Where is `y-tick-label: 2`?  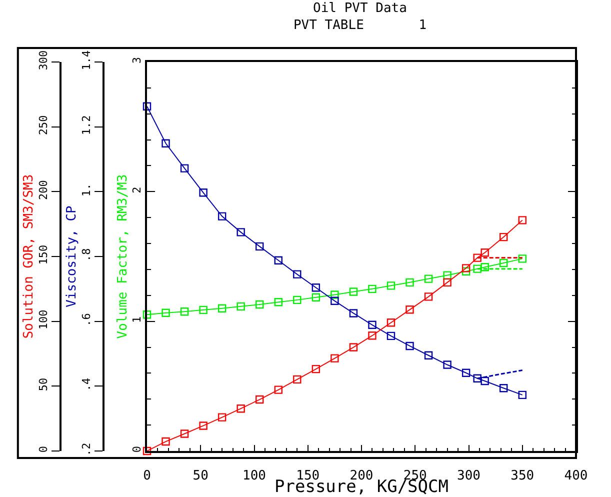
y-tick-label: 2 is located at coordinates (137, 190).